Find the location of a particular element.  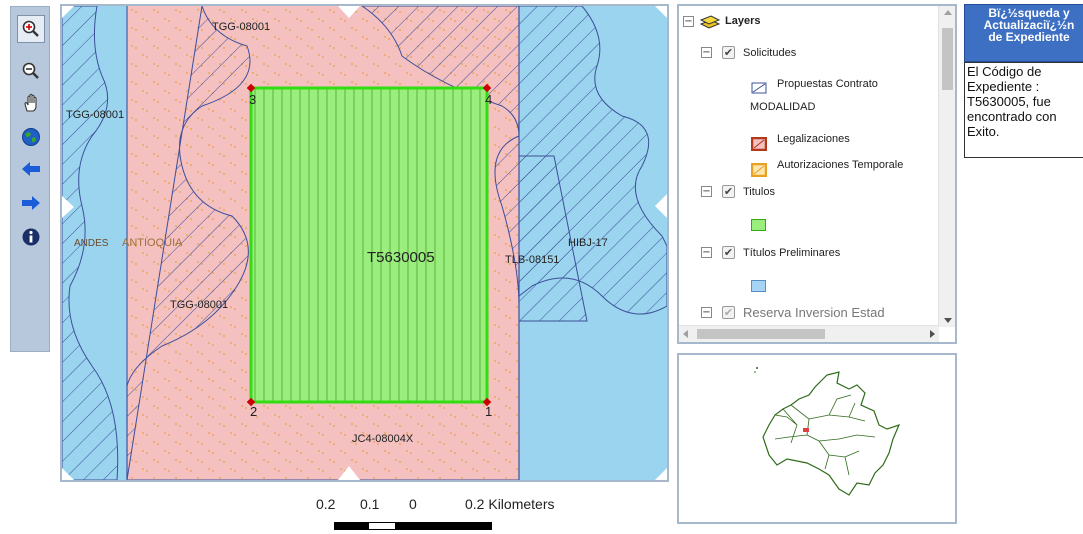

zoom-out-icon is located at coordinates (30, 70).